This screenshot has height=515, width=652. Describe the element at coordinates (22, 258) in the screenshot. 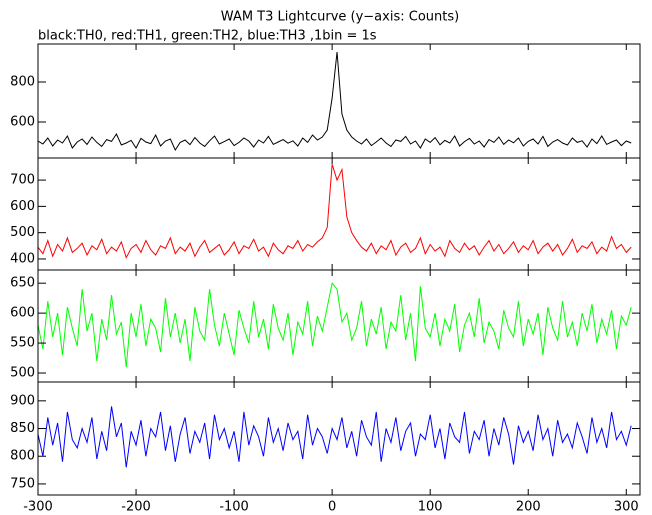

I see `y-tick-label: 400` at that location.